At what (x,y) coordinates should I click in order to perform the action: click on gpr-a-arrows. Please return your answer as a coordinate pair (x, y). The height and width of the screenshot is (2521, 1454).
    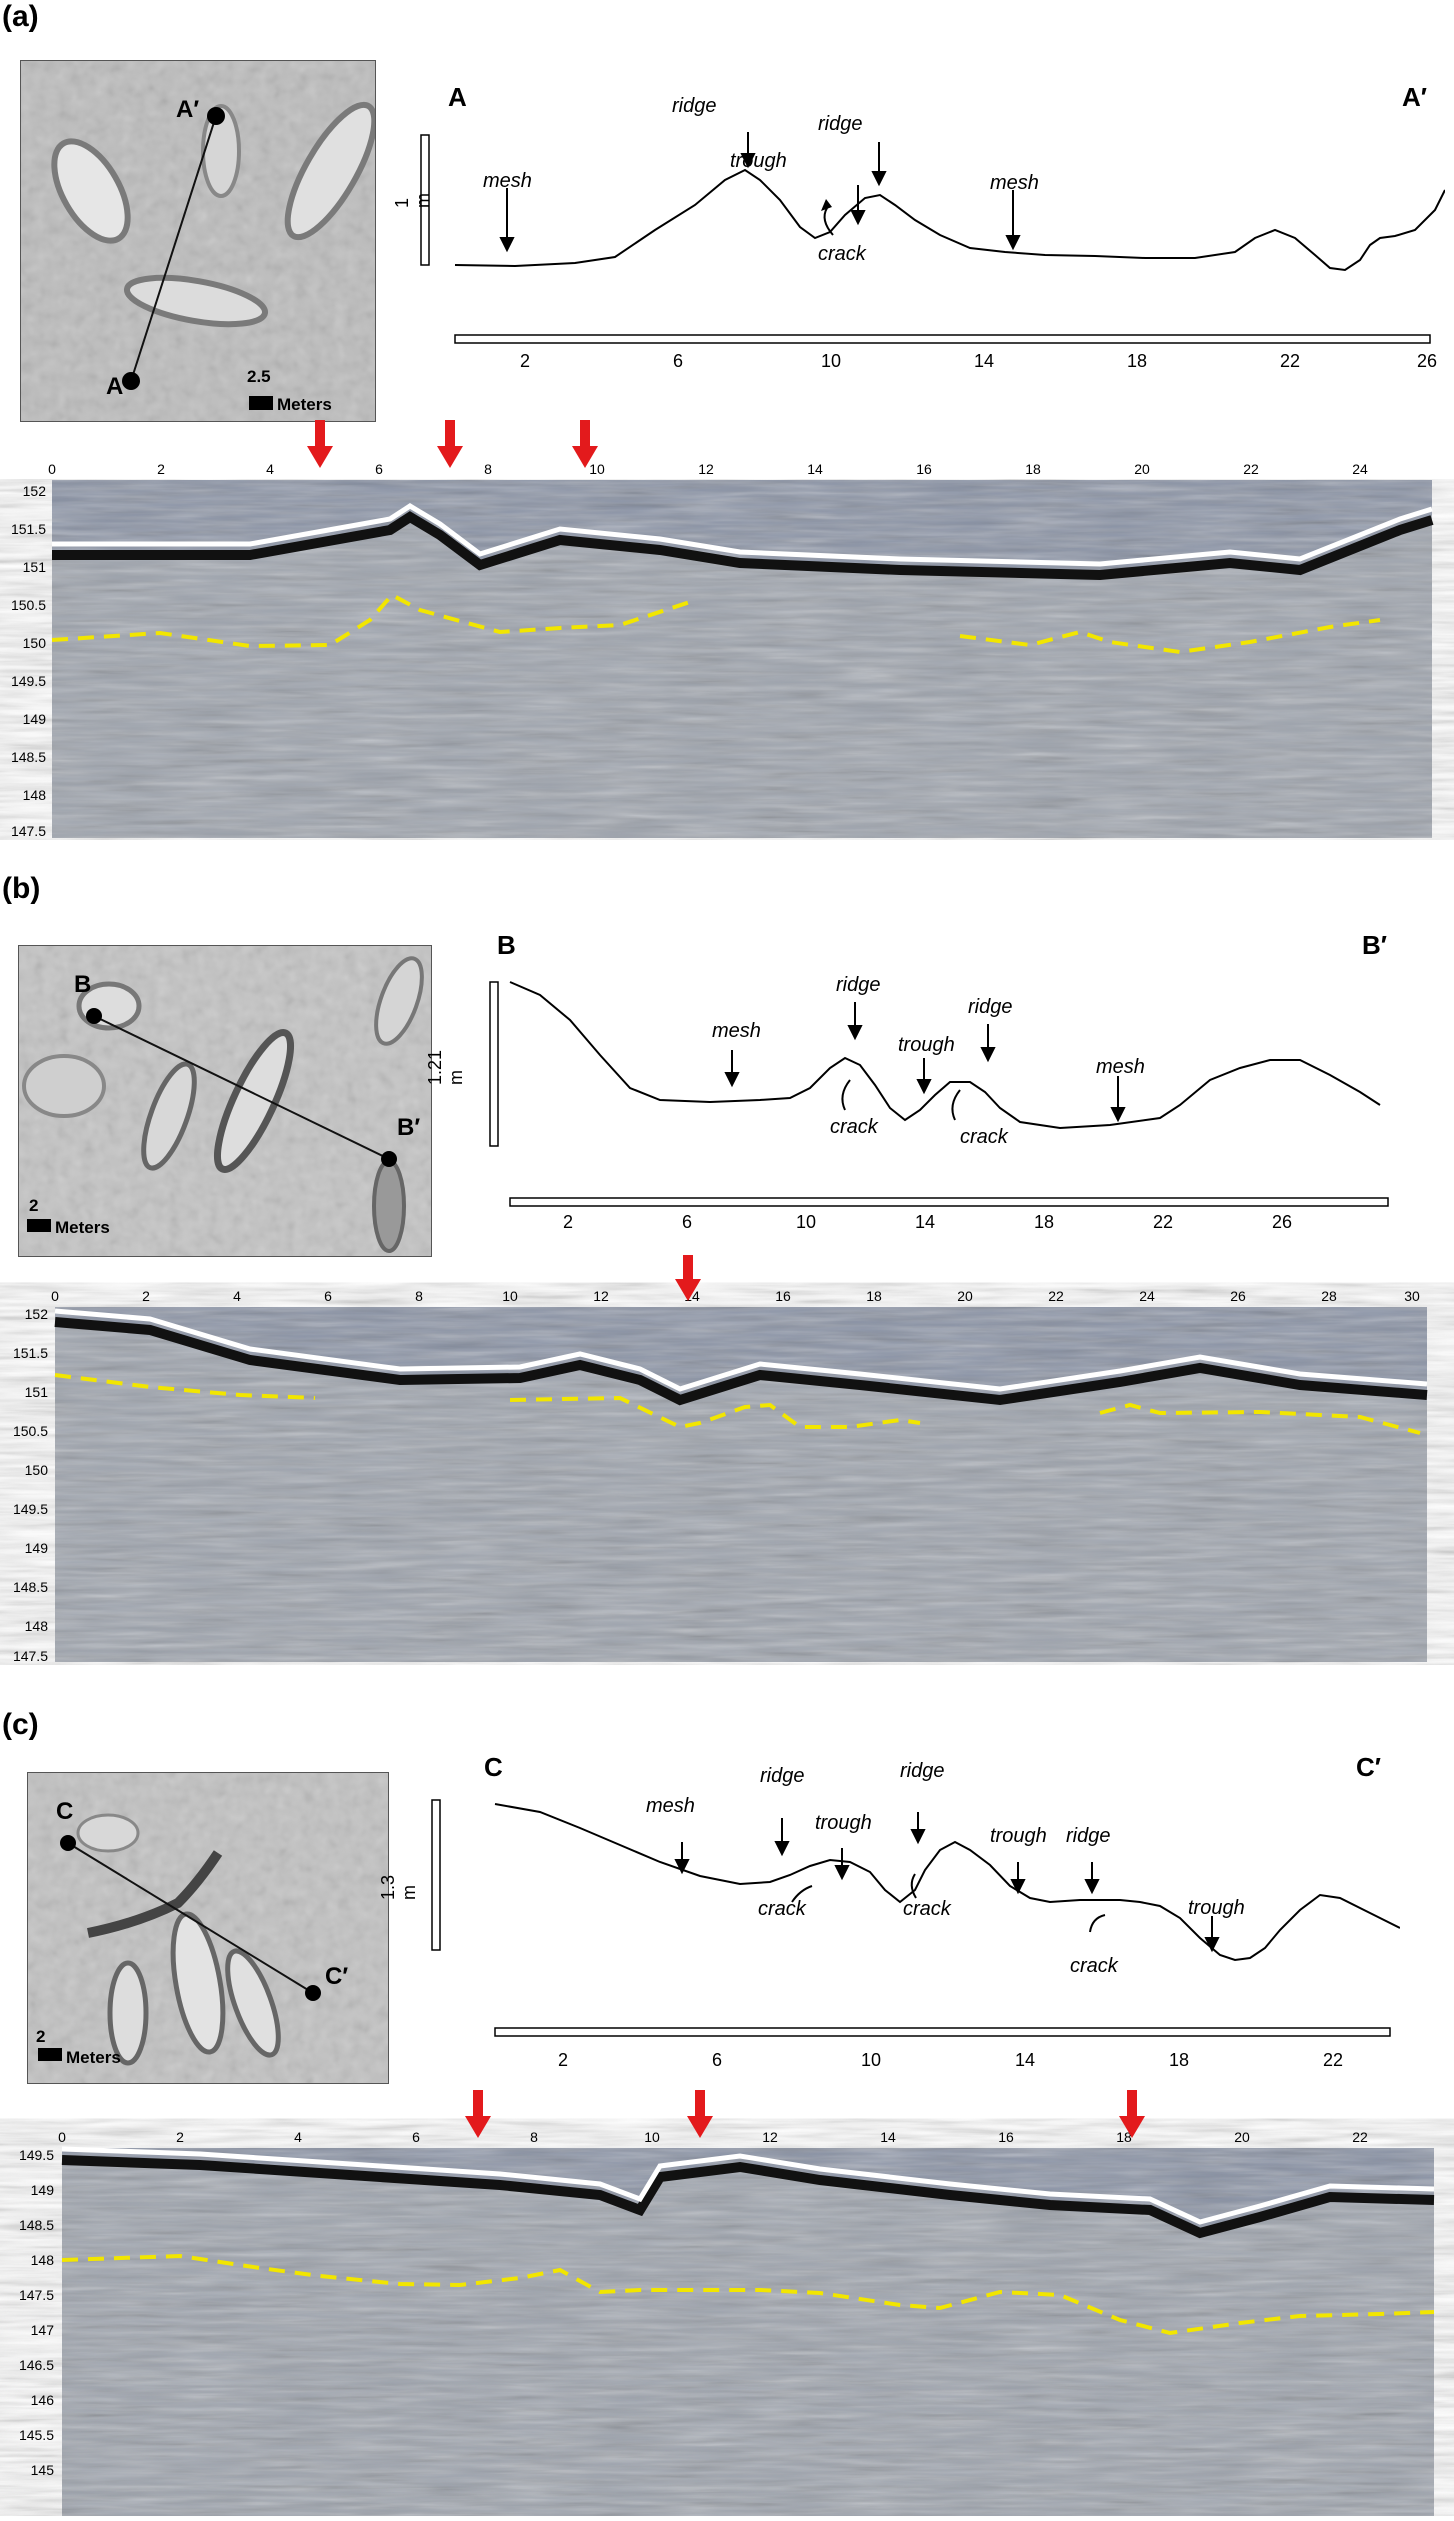
    Looking at the image, I should click on (452, 444).